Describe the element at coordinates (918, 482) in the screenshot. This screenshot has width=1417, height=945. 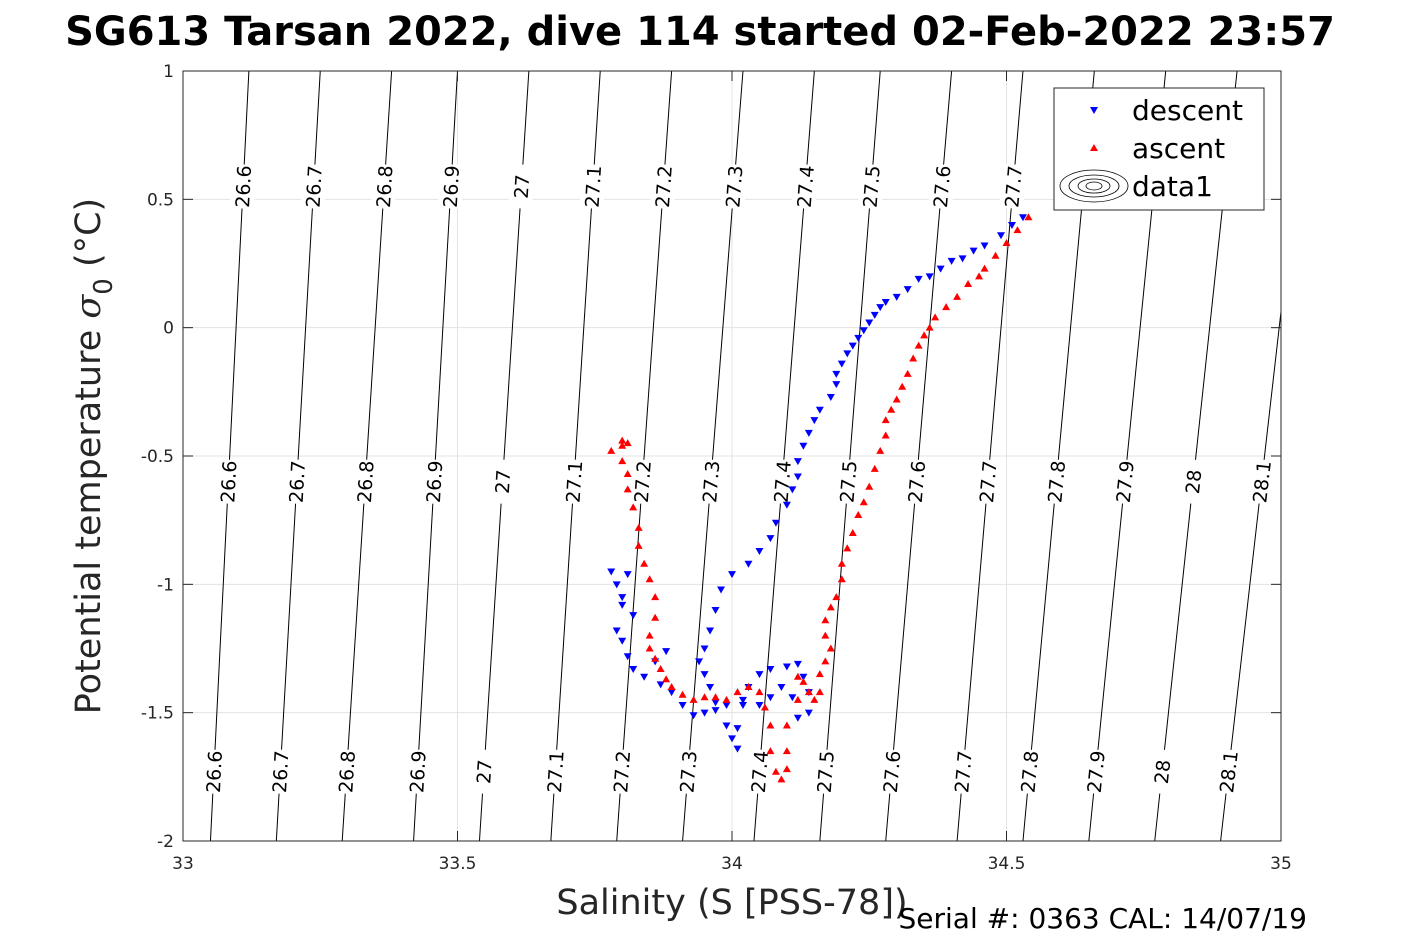
I see `isopycnal-label-mid-27.6: 27.6` at that location.